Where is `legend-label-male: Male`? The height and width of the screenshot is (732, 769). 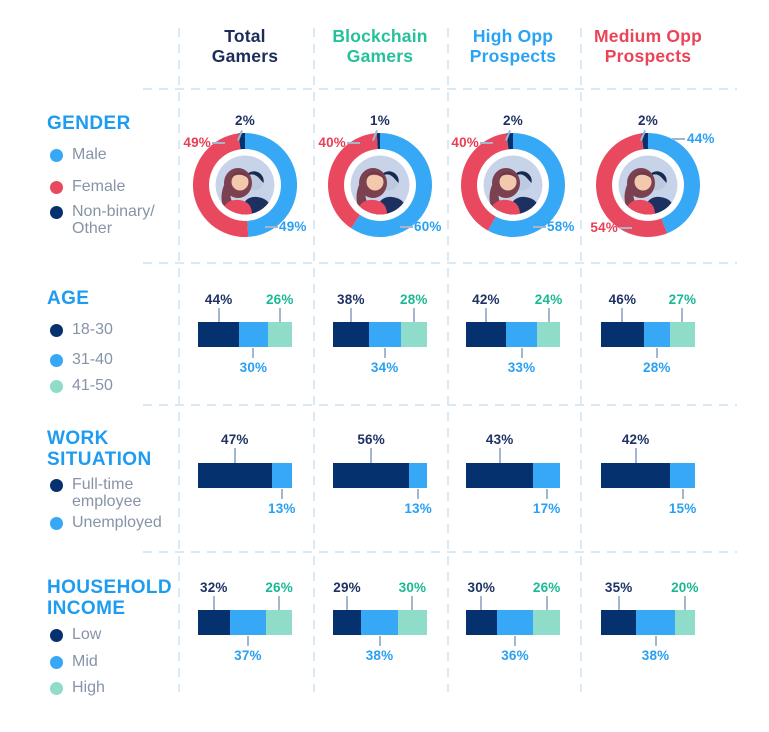 legend-label-male: Male is located at coordinates (89, 154).